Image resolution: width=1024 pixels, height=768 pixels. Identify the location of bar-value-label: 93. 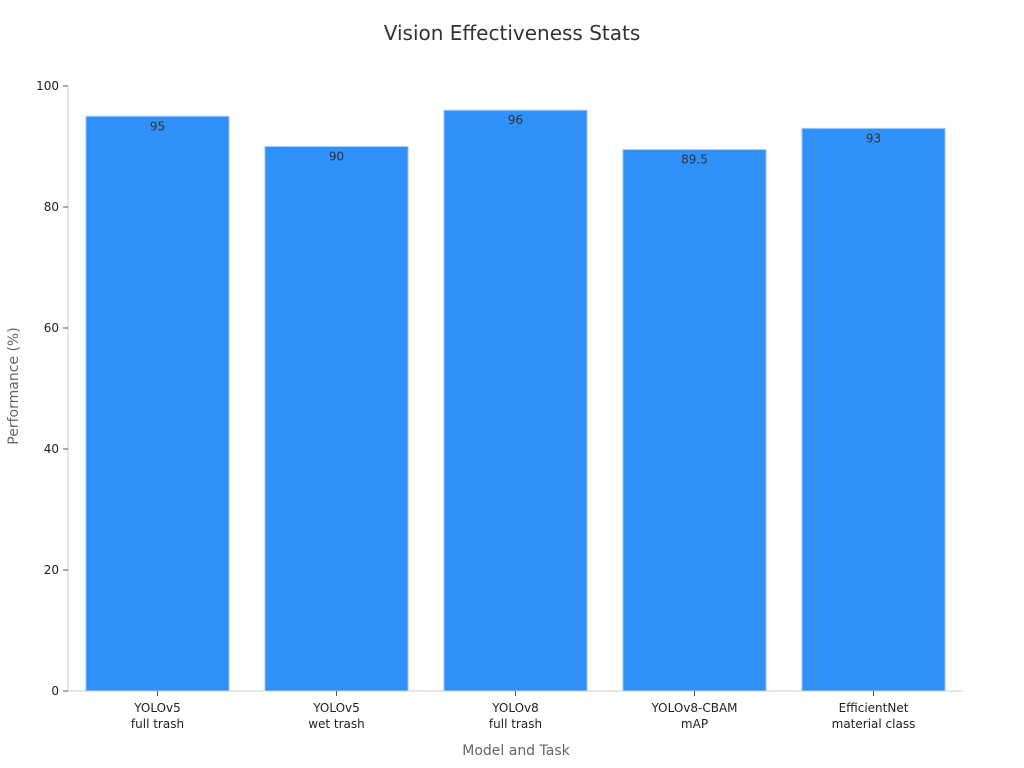
(873, 138).